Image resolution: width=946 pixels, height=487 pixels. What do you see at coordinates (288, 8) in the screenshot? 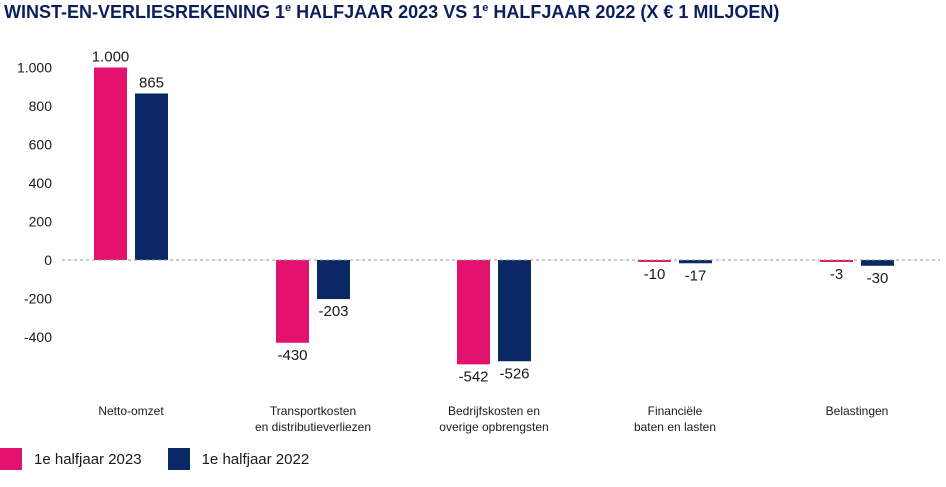
I see `title-sup-1: e` at bounding box center [288, 8].